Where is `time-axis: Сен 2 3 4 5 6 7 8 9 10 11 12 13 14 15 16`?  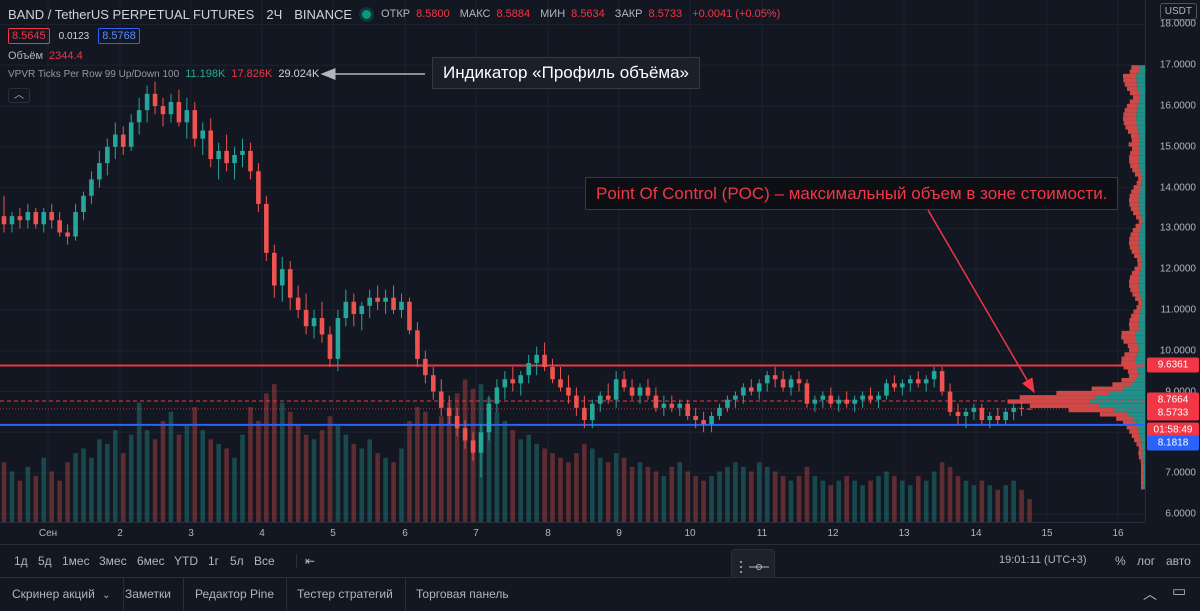 time-axis: Сен 2 3 4 5 6 7 8 9 10 11 12 13 14 15 16 is located at coordinates (572, 533).